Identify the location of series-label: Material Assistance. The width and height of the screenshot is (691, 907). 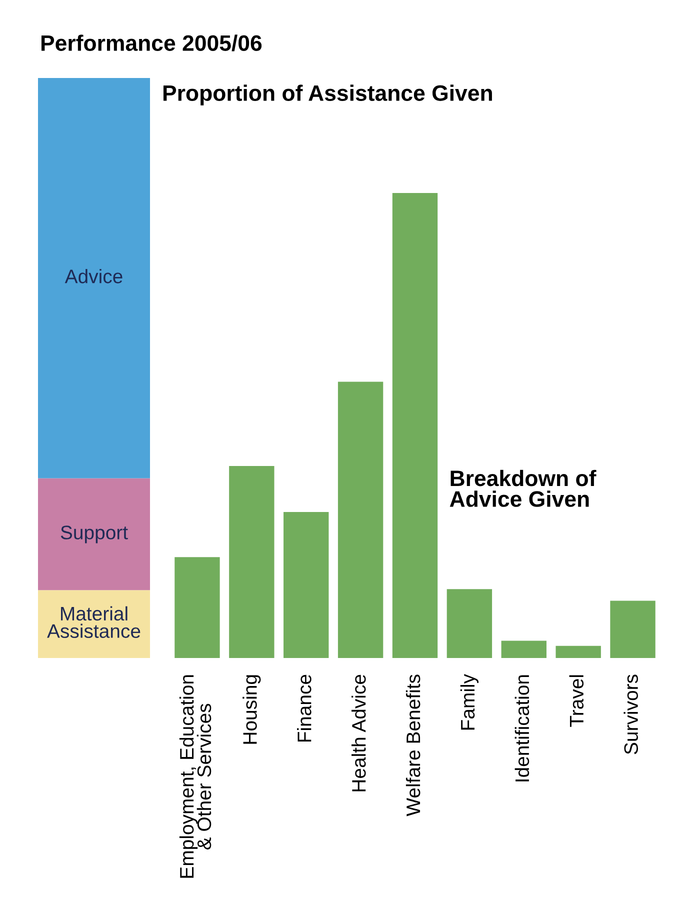
(93, 622).